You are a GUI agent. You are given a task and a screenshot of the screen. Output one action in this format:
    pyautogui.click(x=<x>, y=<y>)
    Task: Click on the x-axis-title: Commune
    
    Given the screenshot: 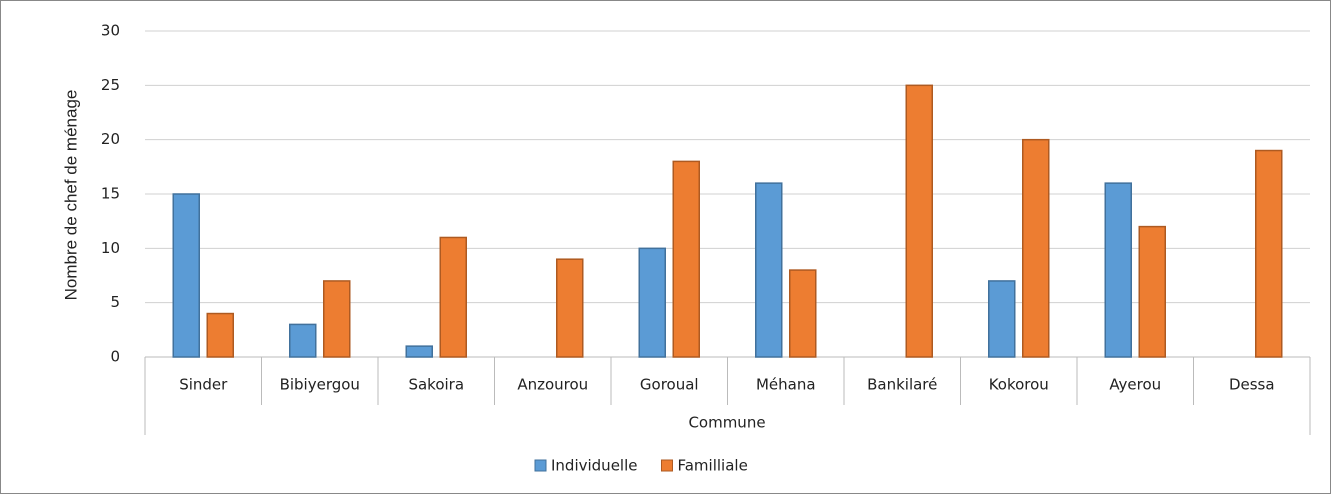 What is the action you would take?
    pyautogui.click(x=726, y=423)
    